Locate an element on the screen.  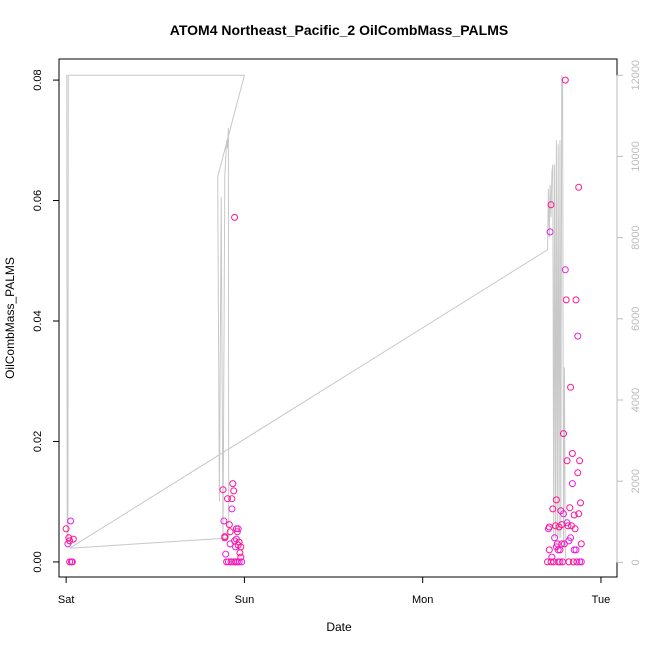
x-tick-label: Tue is located at coordinates (601, 600).